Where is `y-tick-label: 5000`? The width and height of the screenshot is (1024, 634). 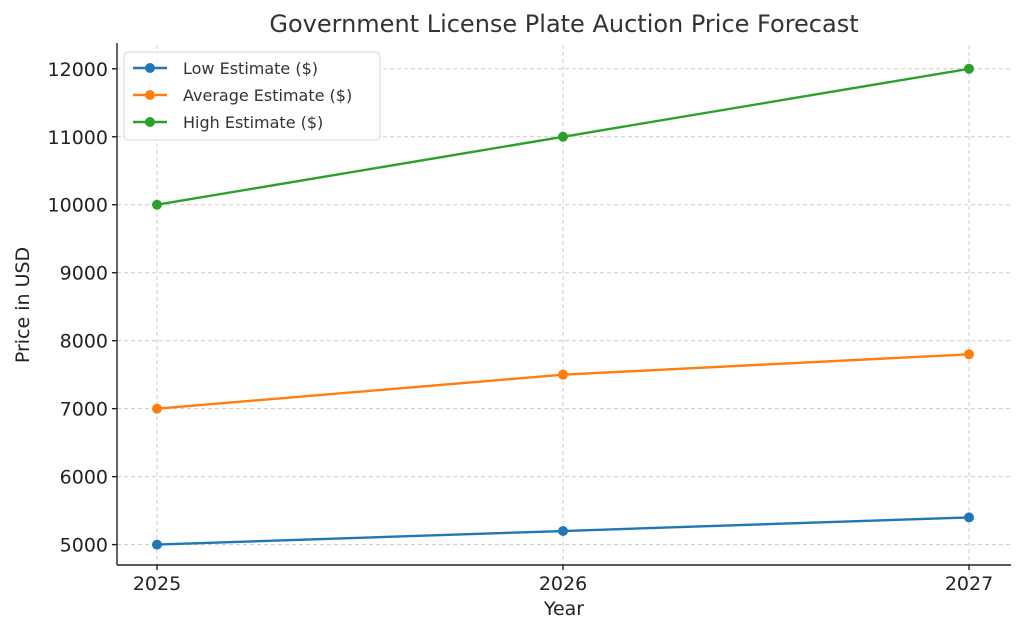
y-tick-label: 5000 is located at coordinates (84, 546).